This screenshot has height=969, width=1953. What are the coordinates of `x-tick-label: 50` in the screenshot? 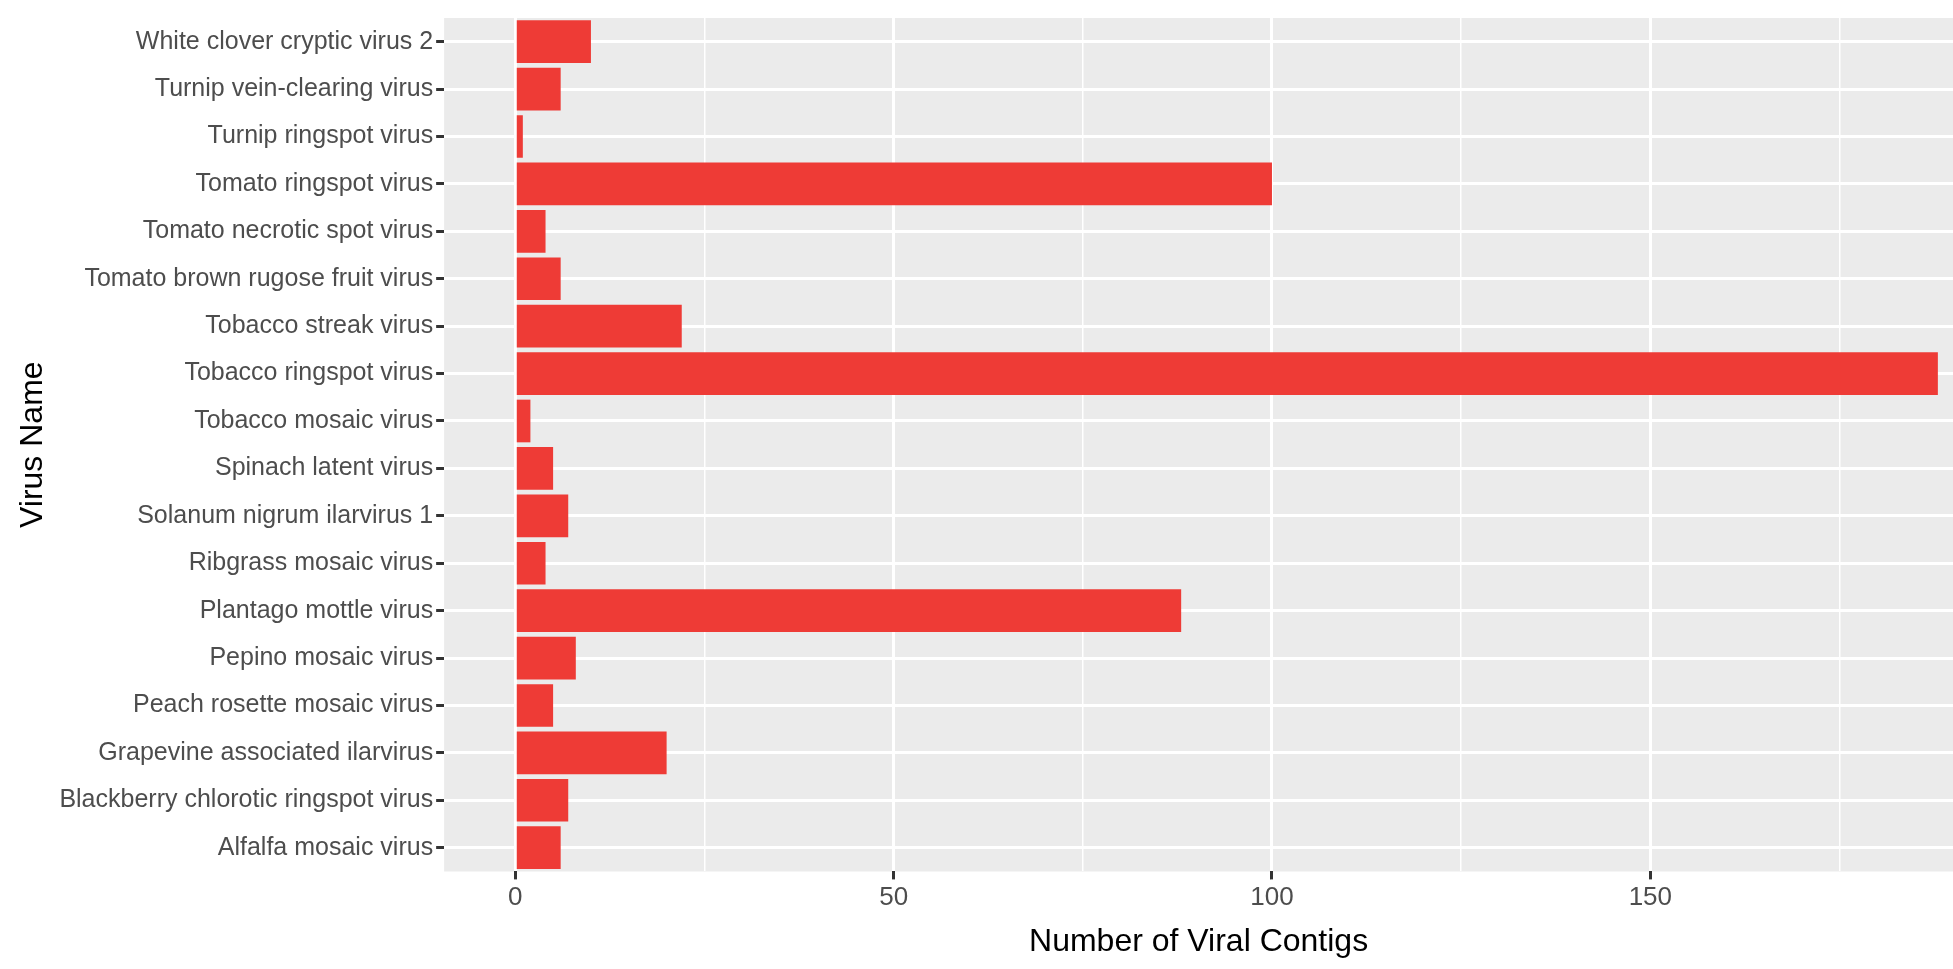 It's located at (894, 896).